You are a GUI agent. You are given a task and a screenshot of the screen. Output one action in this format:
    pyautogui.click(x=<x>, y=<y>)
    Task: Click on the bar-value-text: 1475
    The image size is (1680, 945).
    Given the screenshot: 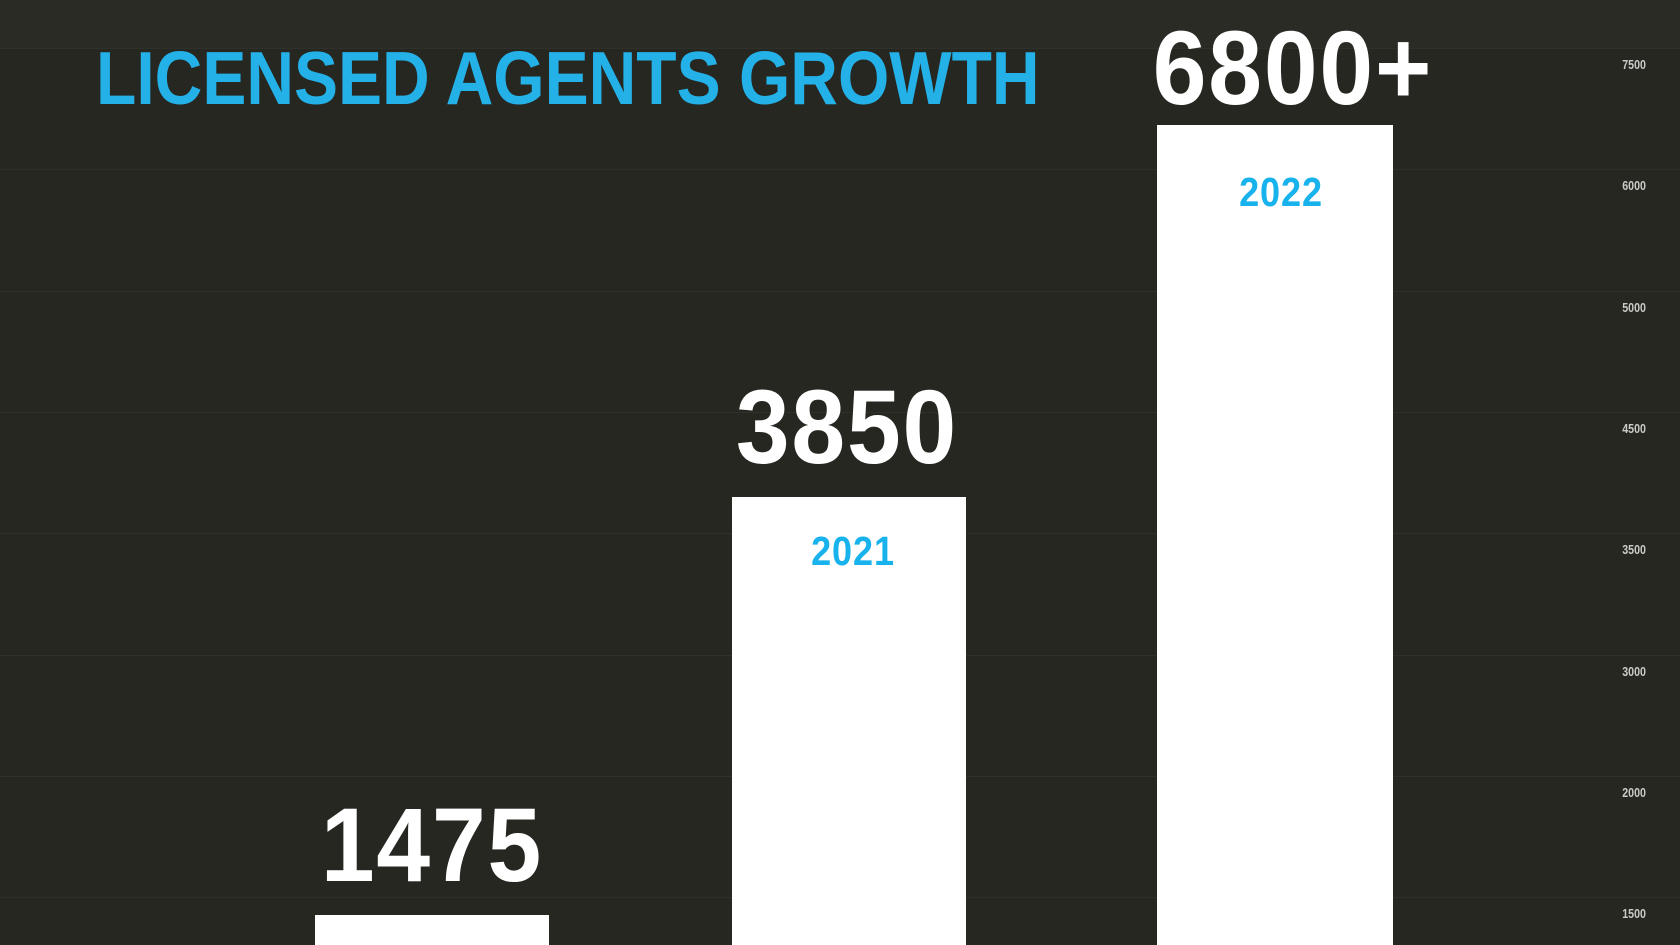 What is the action you would take?
    pyautogui.click(x=432, y=845)
    